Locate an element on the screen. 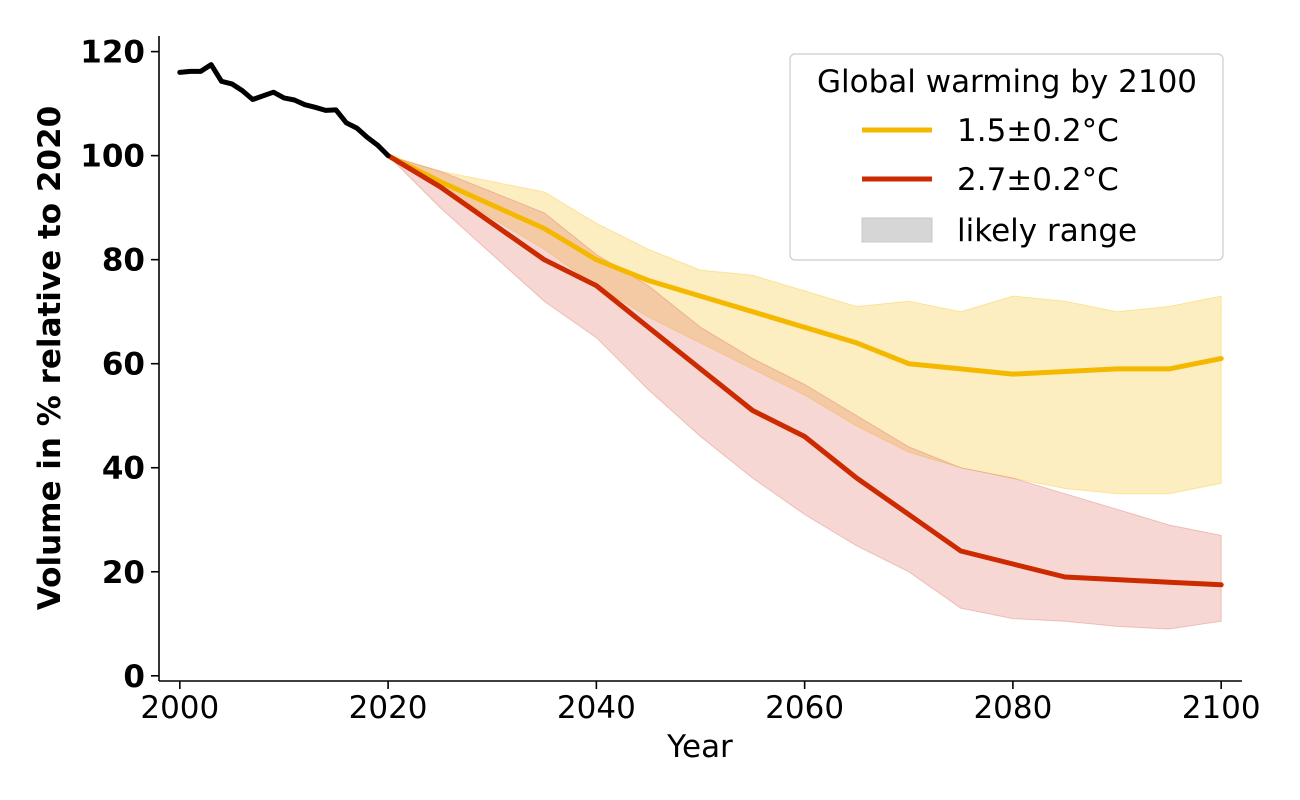 The image size is (1300, 800). x-tick-label: 2000 is located at coordinates (179, 708).